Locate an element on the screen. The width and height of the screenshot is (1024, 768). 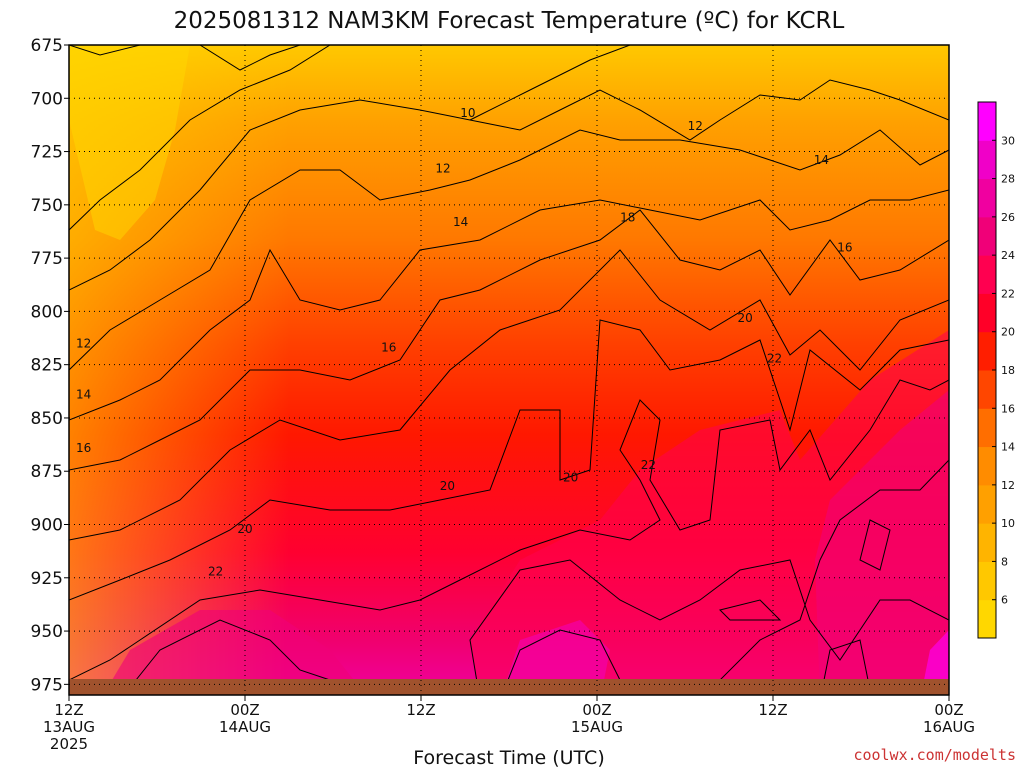
x-tick-label: 16AUG is located at coordinates (949, 727).